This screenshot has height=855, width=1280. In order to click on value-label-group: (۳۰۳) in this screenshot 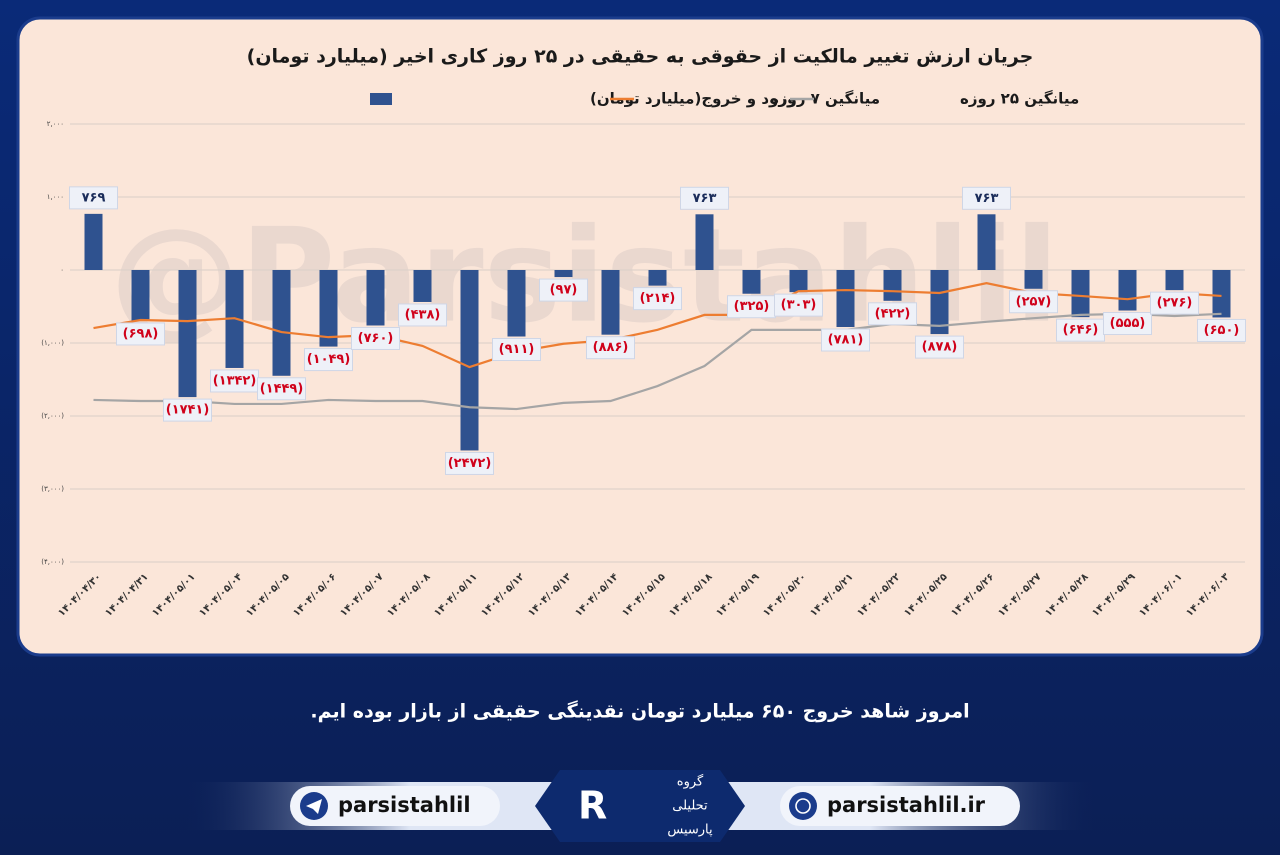, I will do `click(798, 305)`.